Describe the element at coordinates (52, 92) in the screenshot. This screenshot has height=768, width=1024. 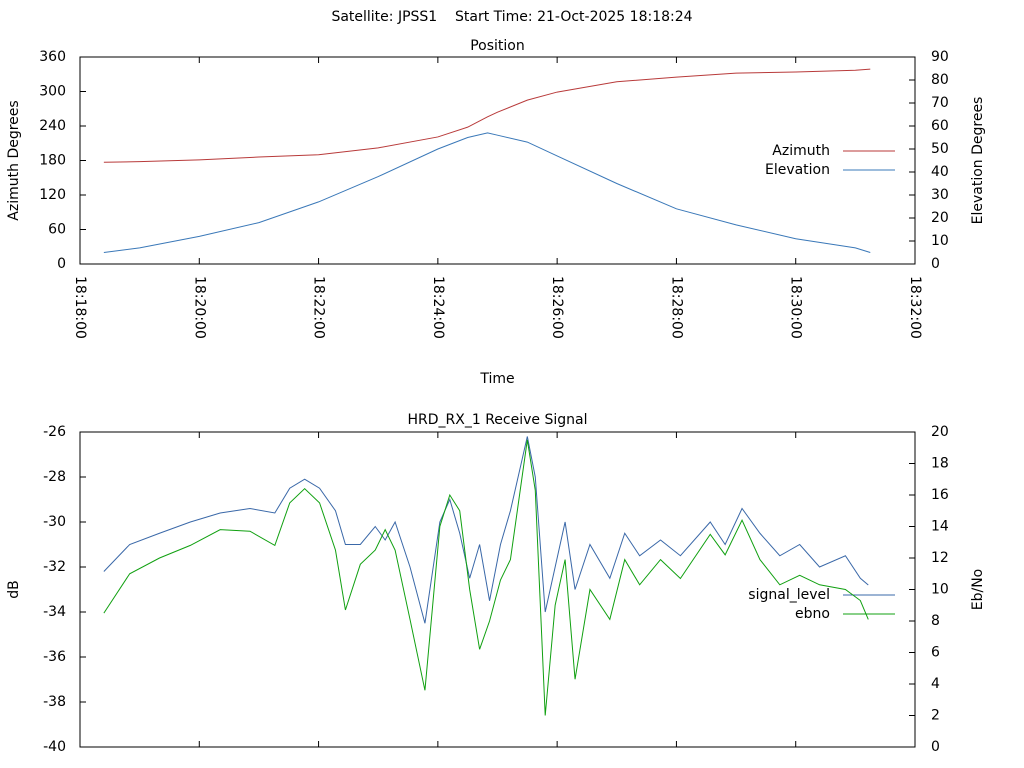
I see `y-tick-label: 300` at that location.